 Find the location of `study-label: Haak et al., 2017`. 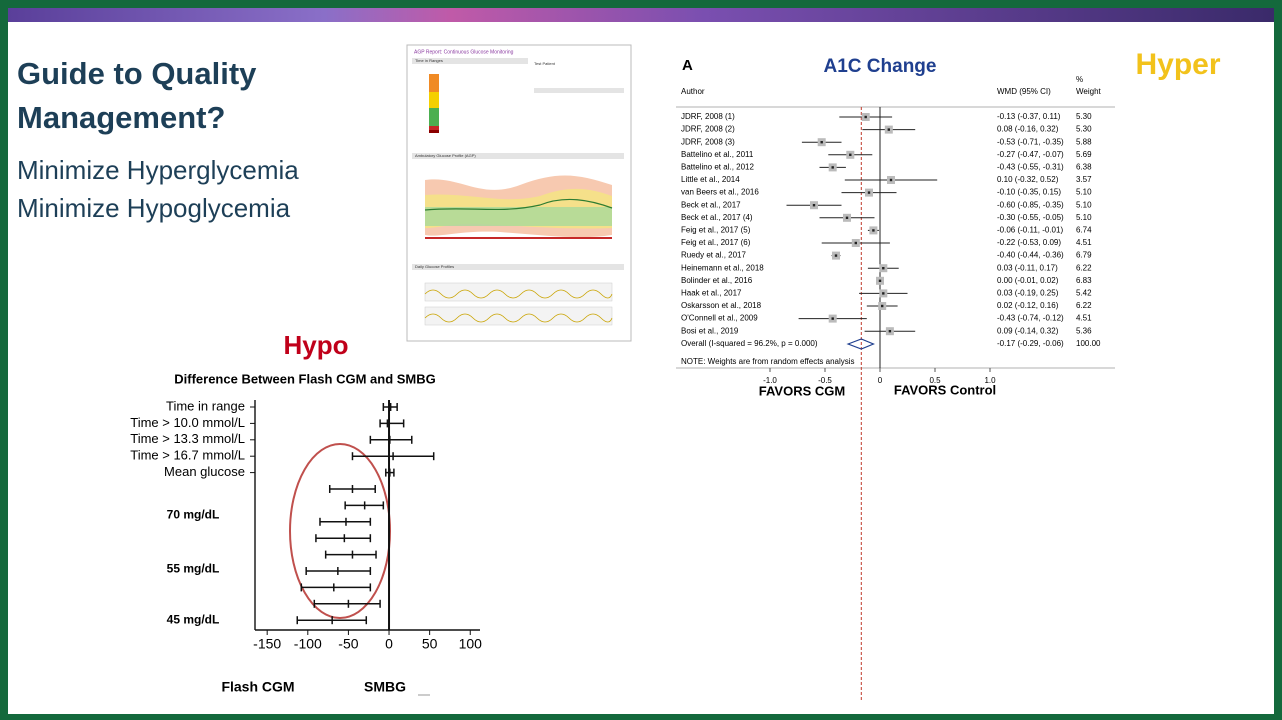

study-label: Haak et al., 2017 is located at coordinates (711, 293).